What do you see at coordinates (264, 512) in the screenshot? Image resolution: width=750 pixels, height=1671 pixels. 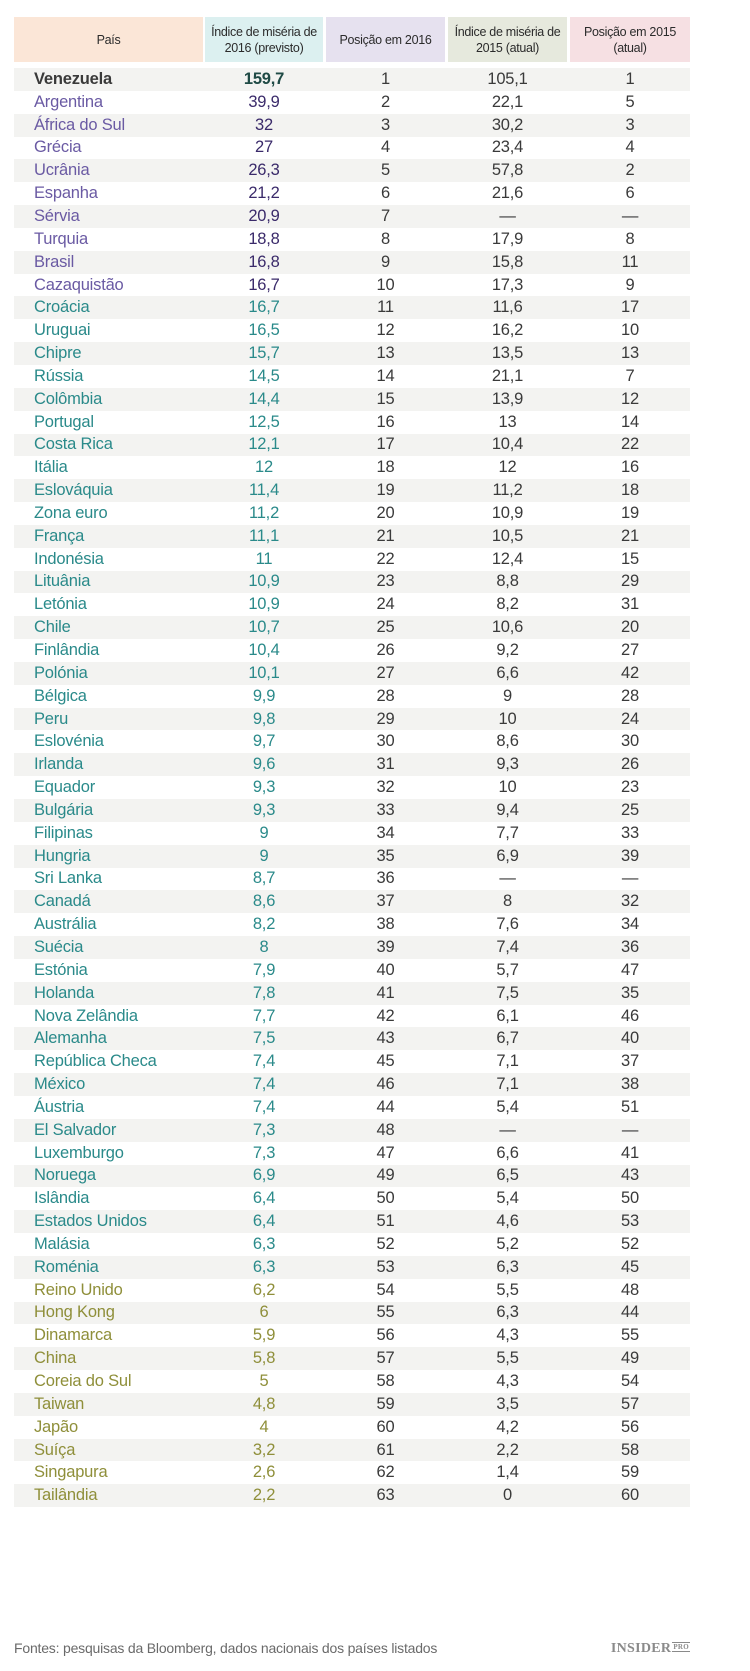 I see `table-cell-index-2016: 11,2` at bounding box center [264, 512].